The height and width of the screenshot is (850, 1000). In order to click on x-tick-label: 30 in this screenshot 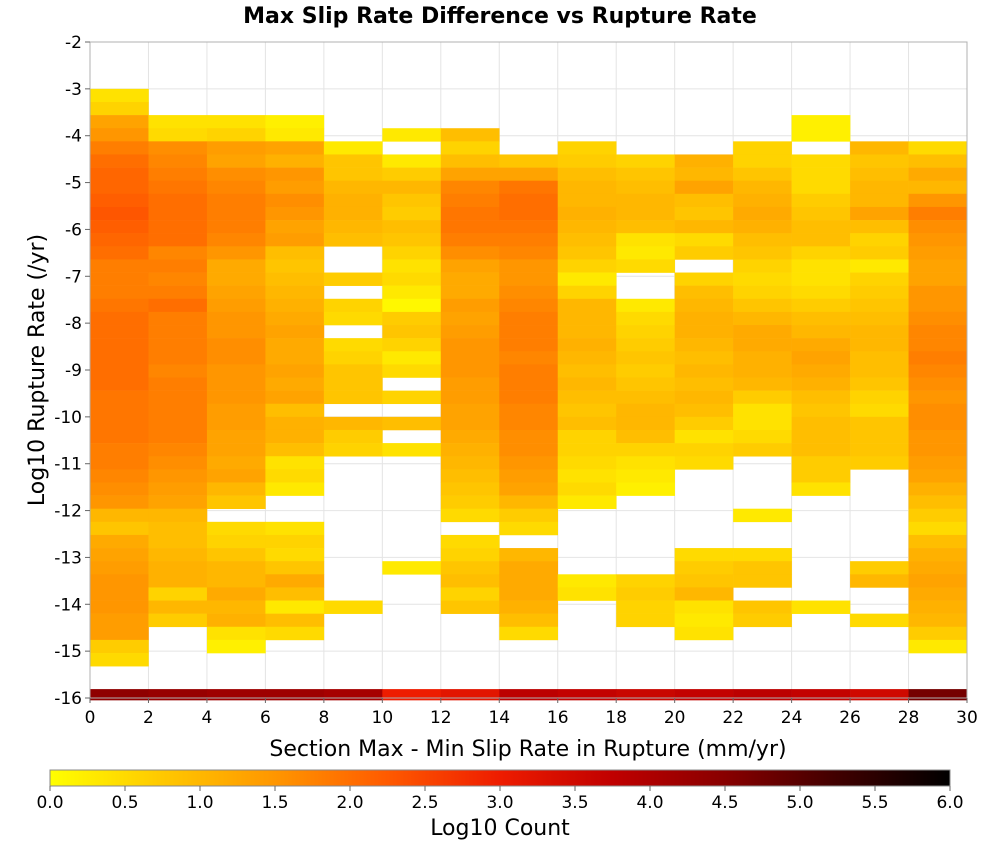, I will do `click(967, 718)`.